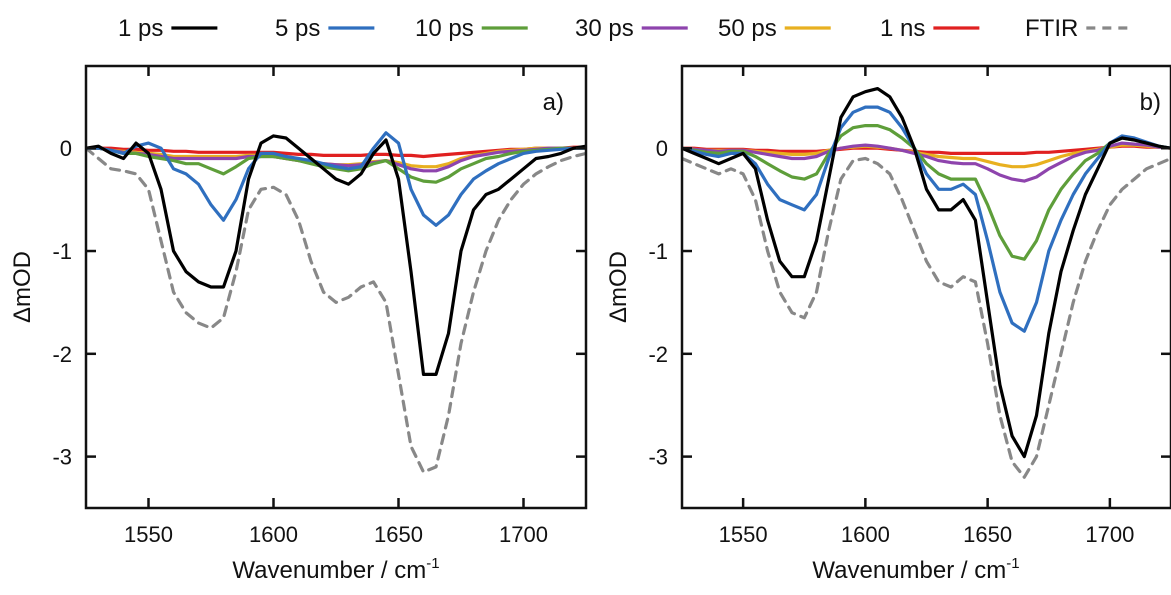  What do you see at coordinates (297, 28) in the screenshot?
I see `legend-label: 5 ps` at bounding box center [297, 28].